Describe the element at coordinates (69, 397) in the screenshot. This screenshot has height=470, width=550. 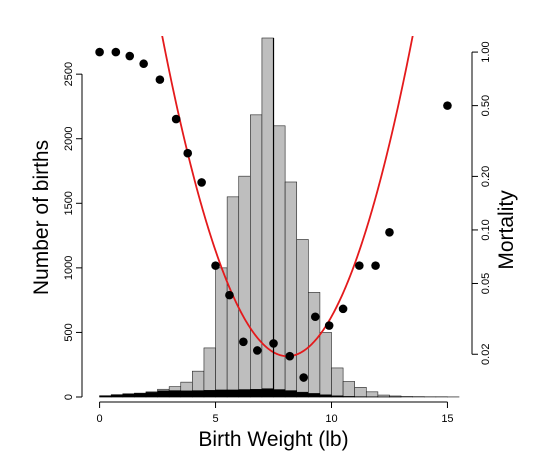
I see `y-tick-label: 0` at that location.